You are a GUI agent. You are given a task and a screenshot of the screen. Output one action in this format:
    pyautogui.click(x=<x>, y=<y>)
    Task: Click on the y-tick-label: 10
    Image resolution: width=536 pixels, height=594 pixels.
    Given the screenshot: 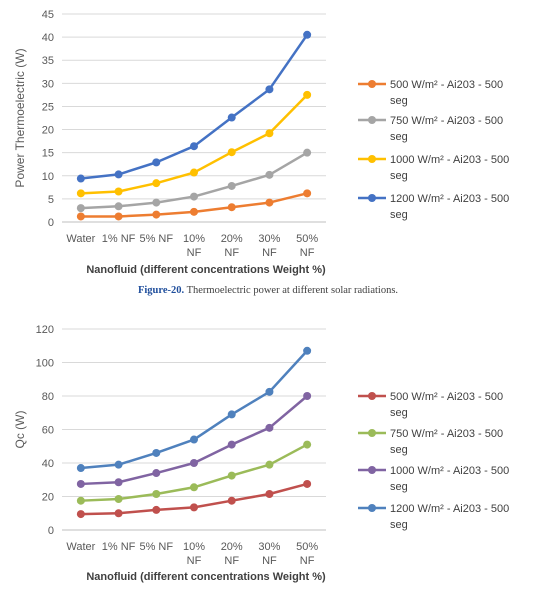 What is the action you would take?
    pyautogui.click(x=48, y=177)
    